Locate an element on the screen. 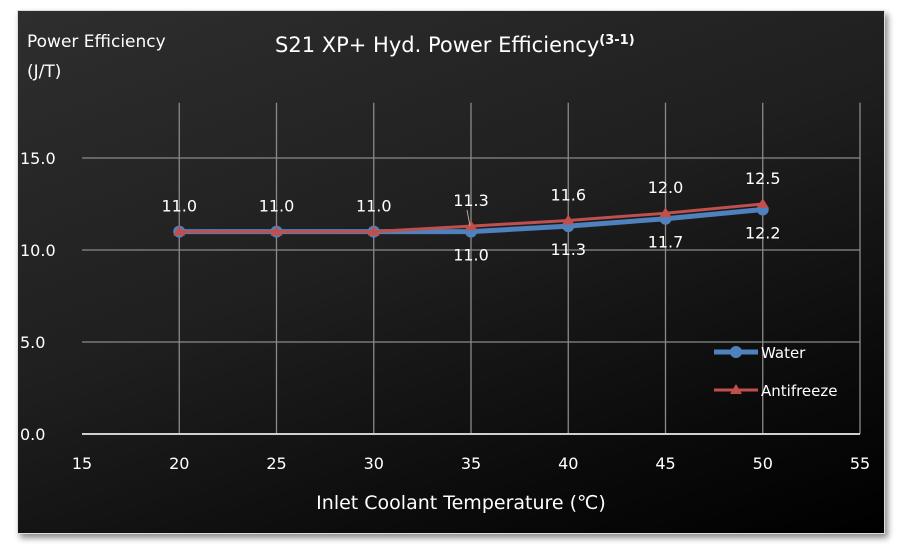 The width and height of the screenshot is (900, 558). legend-label-water: Water is located at coordinates (783, 353).